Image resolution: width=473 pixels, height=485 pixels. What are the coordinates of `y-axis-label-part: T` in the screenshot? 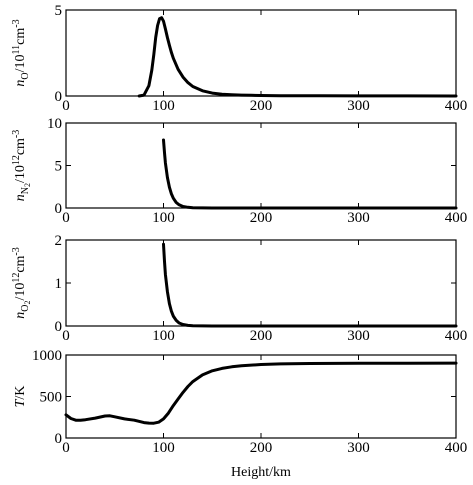 It's located at (20, 402).